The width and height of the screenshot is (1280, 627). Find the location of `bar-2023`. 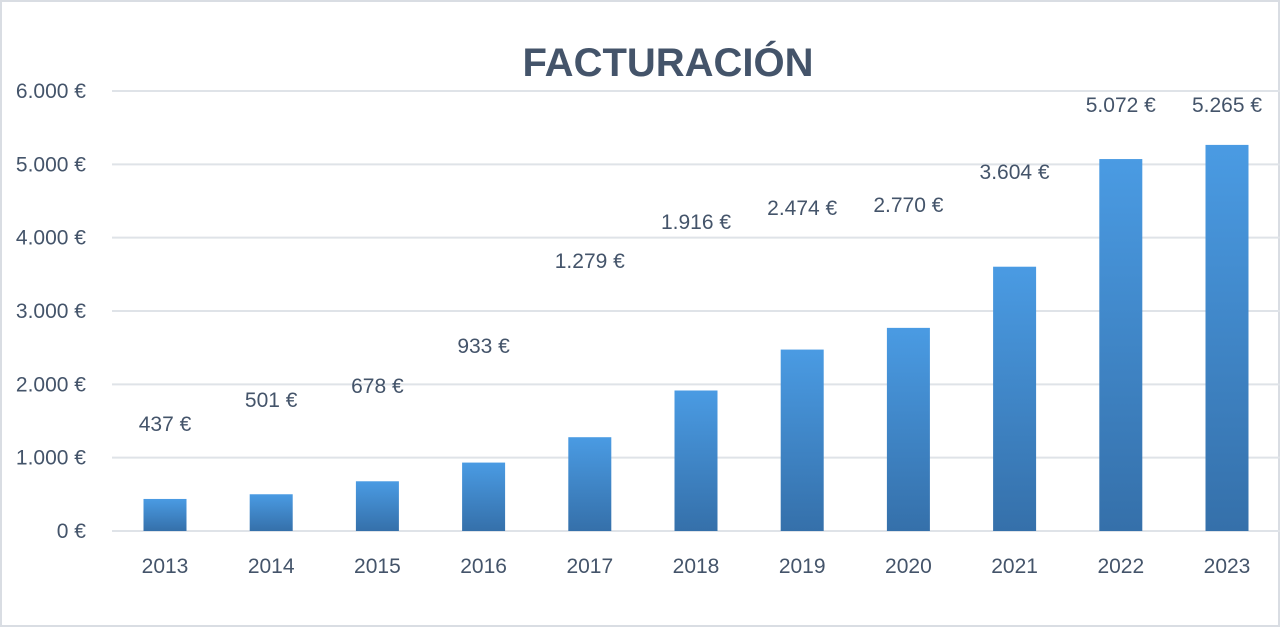

bar-2023 is located at coordinates (1227, 337).